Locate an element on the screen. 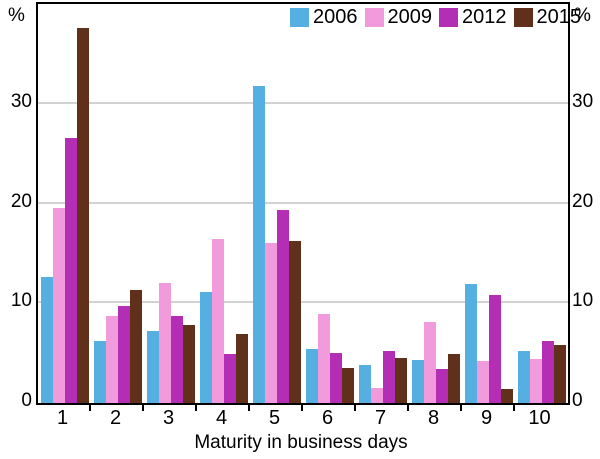 The width and height of the screenshot is (600, 459). x-tick-label-8: 8 is located at coordinates (433, 418).